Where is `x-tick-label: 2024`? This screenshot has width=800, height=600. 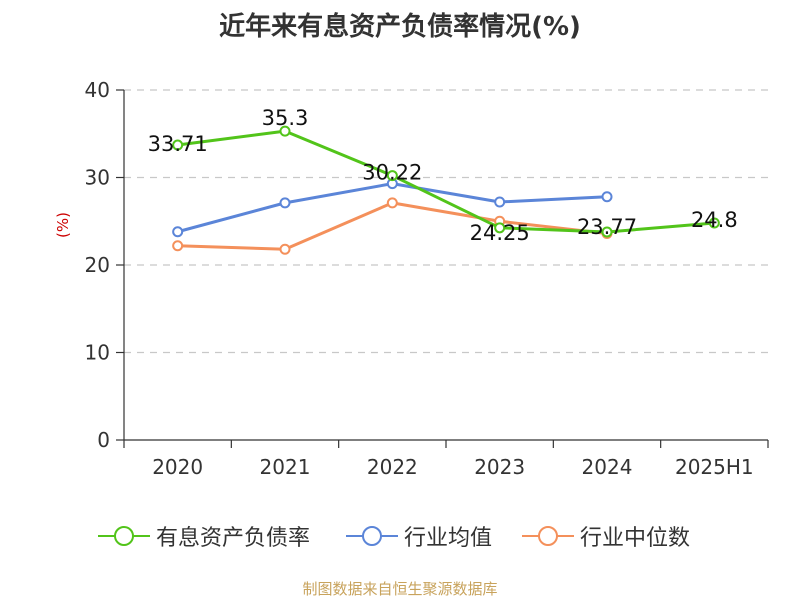 x-tick-label: 2024 is located at coordinates (607, 467).